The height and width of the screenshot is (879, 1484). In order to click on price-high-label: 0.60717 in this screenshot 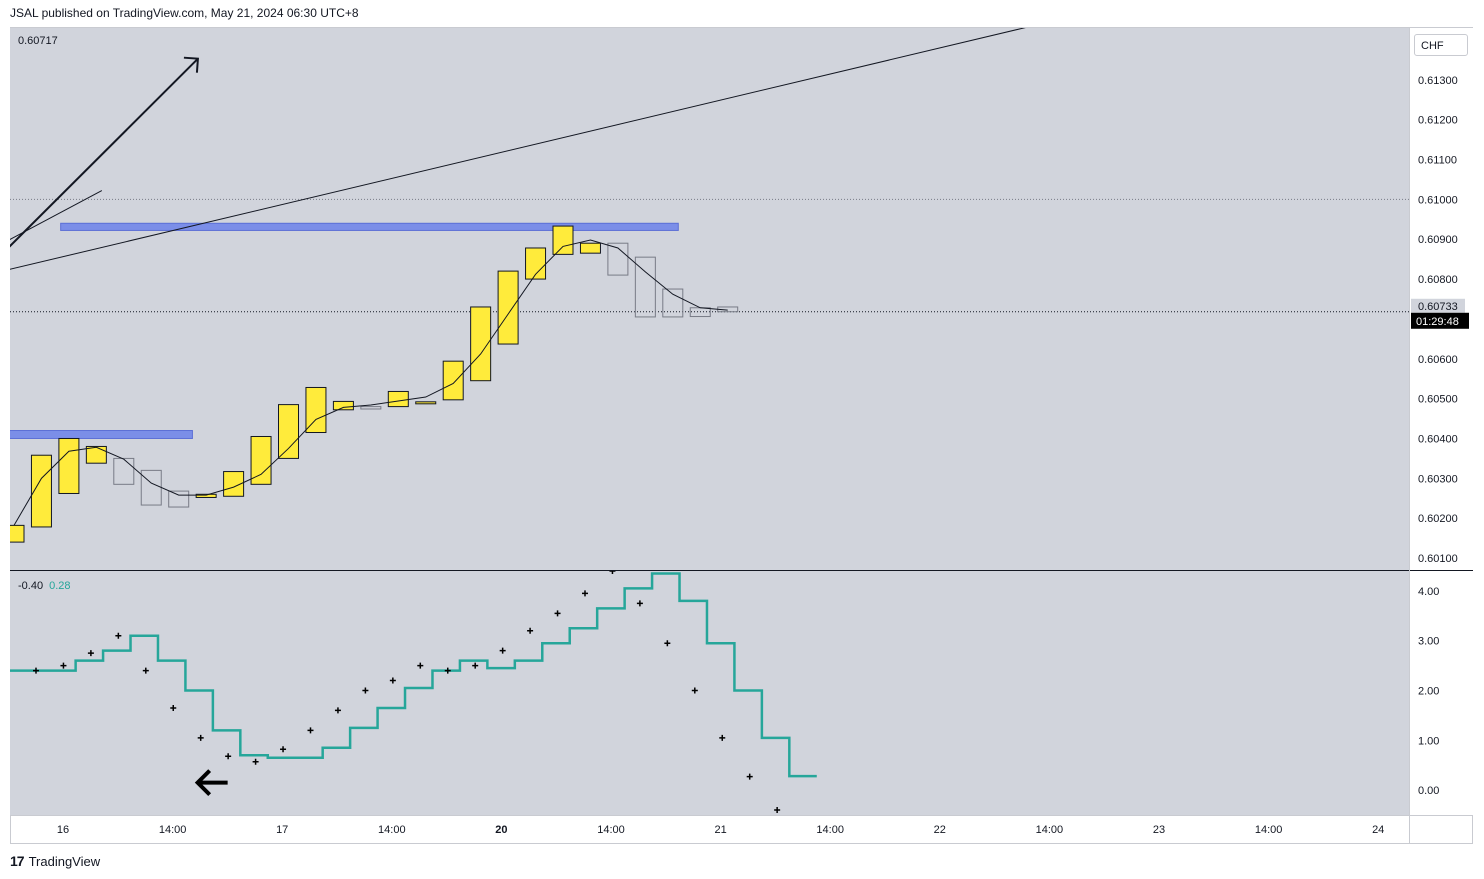, I will do `click(38, 41)`.